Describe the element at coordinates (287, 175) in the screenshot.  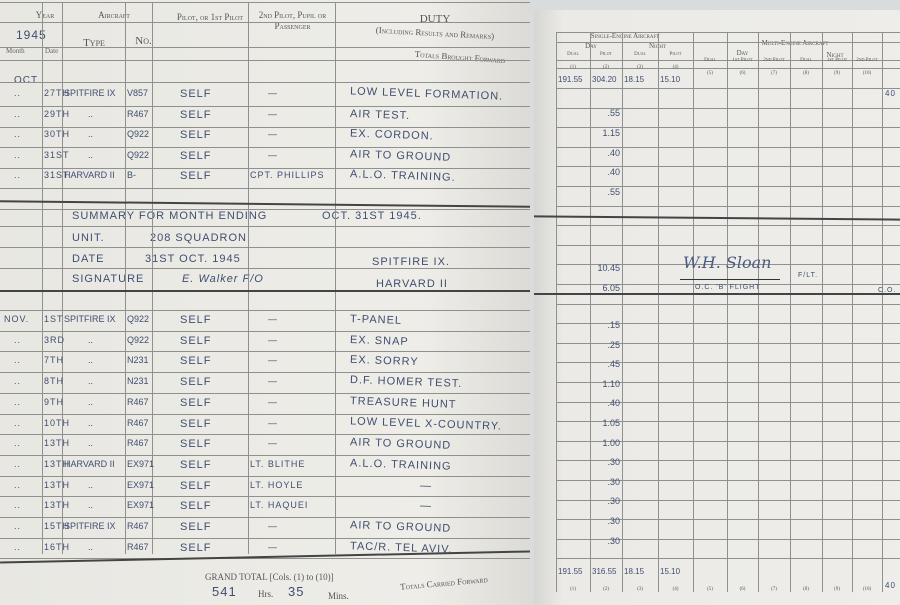
I see `second-pilot-cell: Cpt. Phillips` at that location.